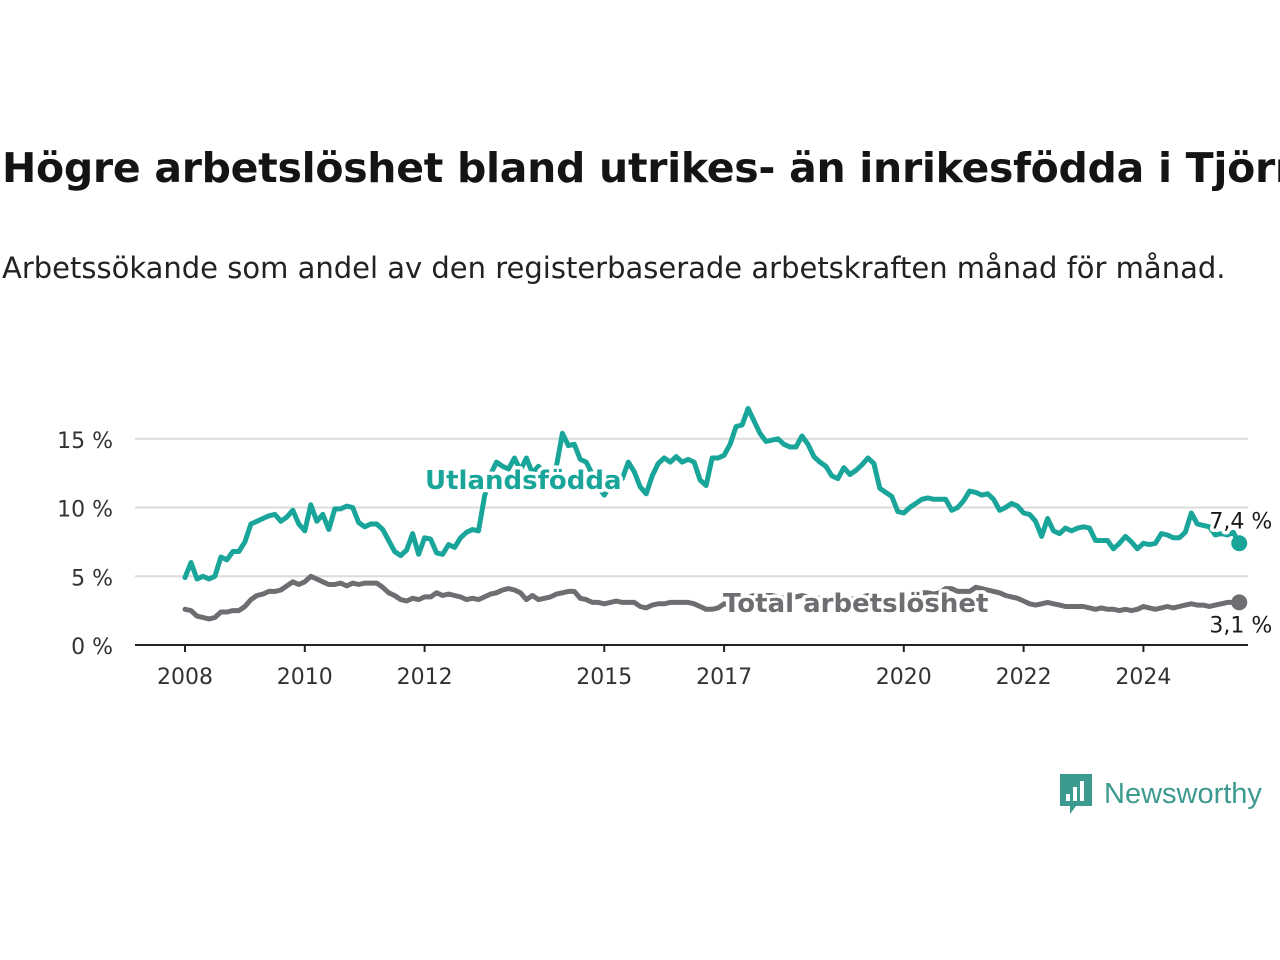  What do you see at coordinates (1143, 677) in the screenshot?
I see `x-tick-label: 2024` at bounding box center [1143, 677].